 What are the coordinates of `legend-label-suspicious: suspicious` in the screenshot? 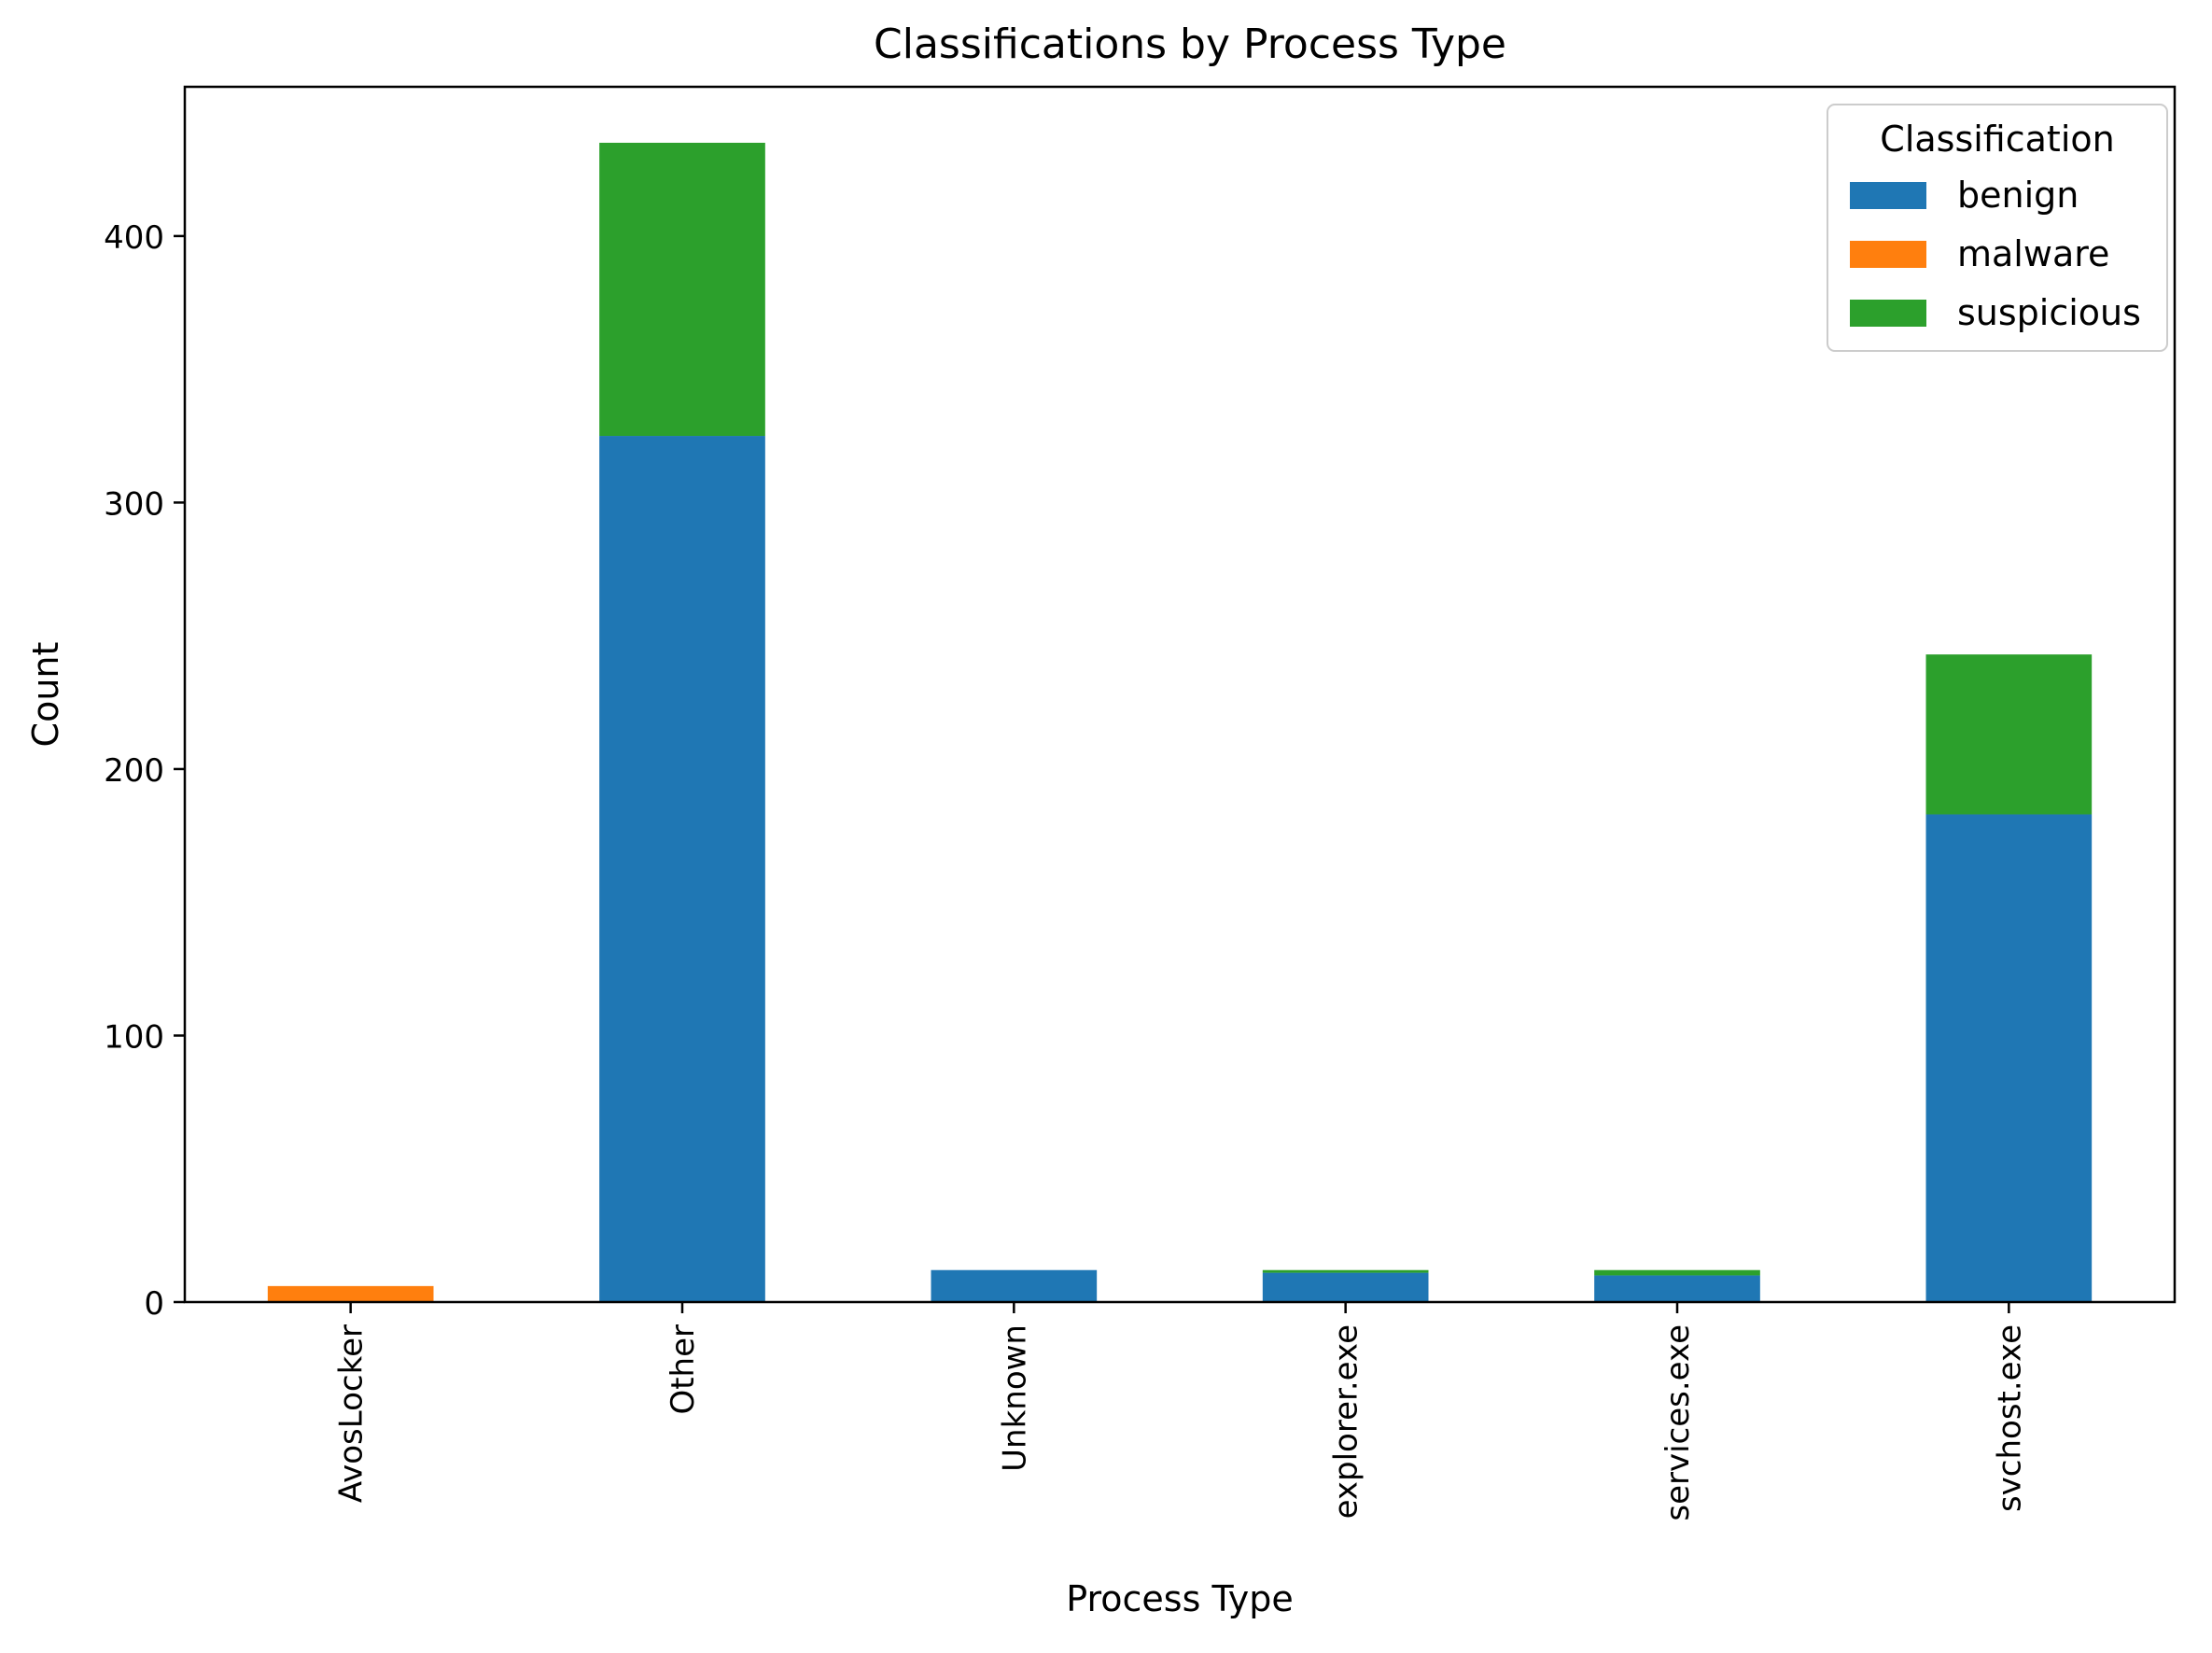 It's located at (2049, 313).